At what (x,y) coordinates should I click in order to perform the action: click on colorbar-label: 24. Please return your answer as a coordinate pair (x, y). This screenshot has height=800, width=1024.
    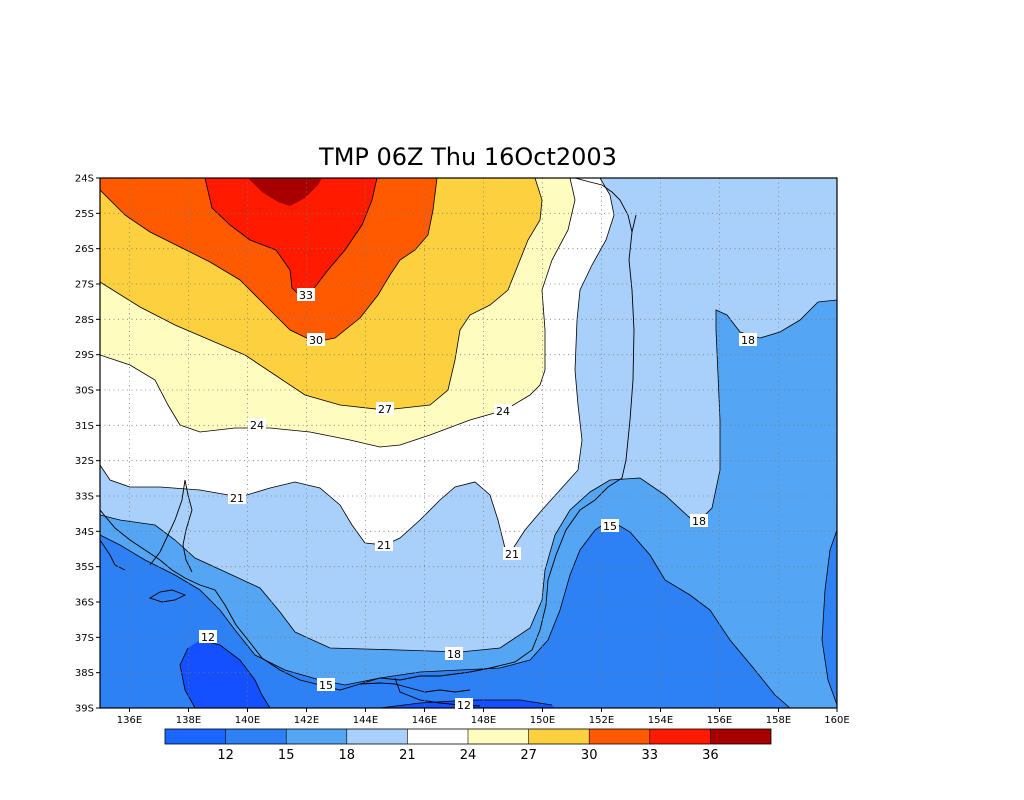
    Looking at the image, I should click on (468, 755).